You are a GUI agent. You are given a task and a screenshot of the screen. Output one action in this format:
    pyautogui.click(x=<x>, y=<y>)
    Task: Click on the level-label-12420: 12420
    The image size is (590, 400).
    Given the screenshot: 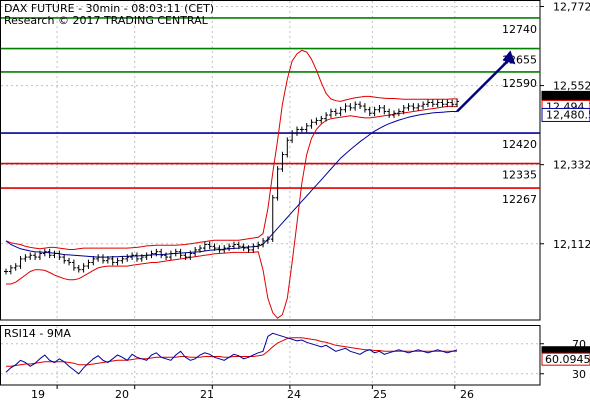 What is the action you would take?
    pyautogui.click(x=519, y=144)
    